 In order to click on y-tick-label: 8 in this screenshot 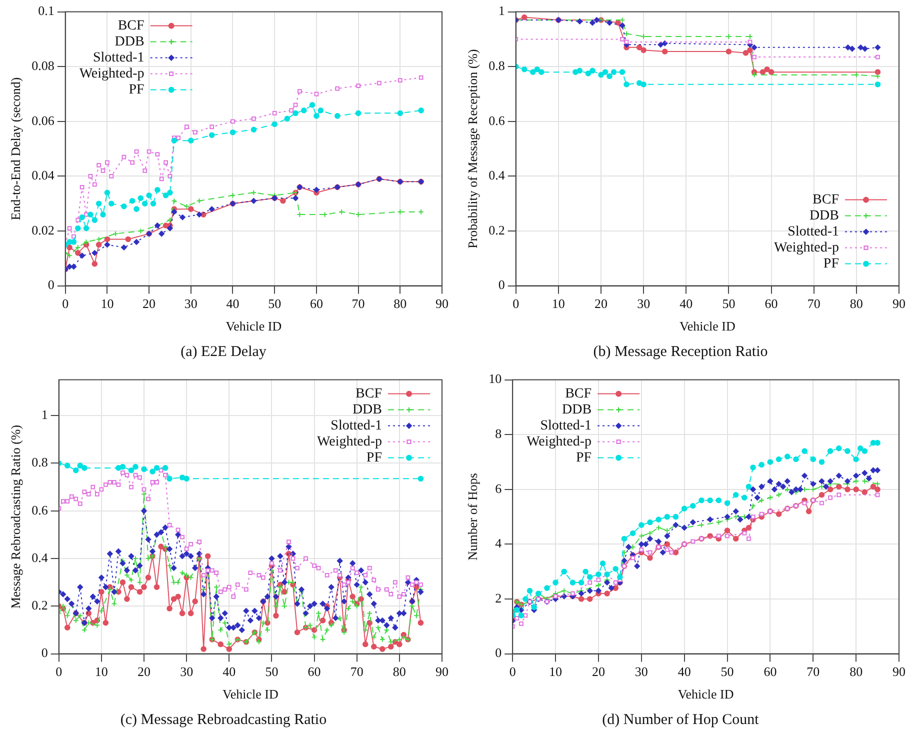, I will do `click(498, 434)`.